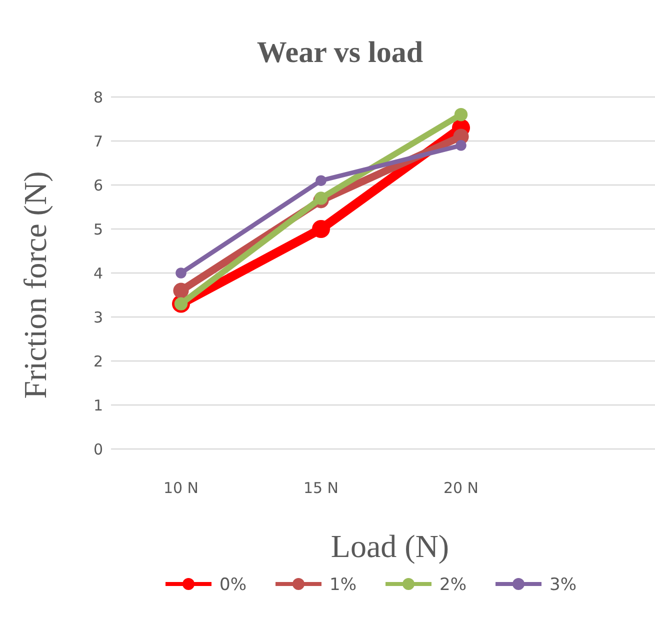  Describe the element at coordinates (233, 584) in the screenshot. I see `legend-label: 0%` at that location.